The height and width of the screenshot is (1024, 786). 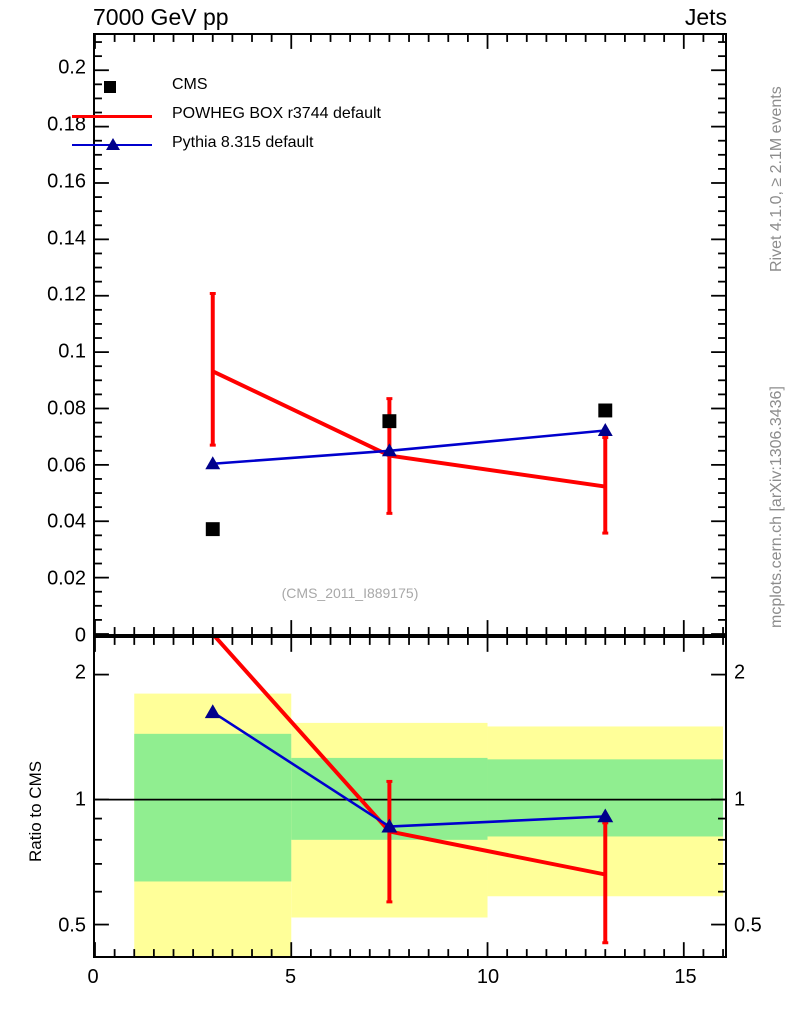 What do you see at coordinates (80, 635) in the screenshot?
I see `main-y-tick-label: 0` at bounding box center [80, 635].